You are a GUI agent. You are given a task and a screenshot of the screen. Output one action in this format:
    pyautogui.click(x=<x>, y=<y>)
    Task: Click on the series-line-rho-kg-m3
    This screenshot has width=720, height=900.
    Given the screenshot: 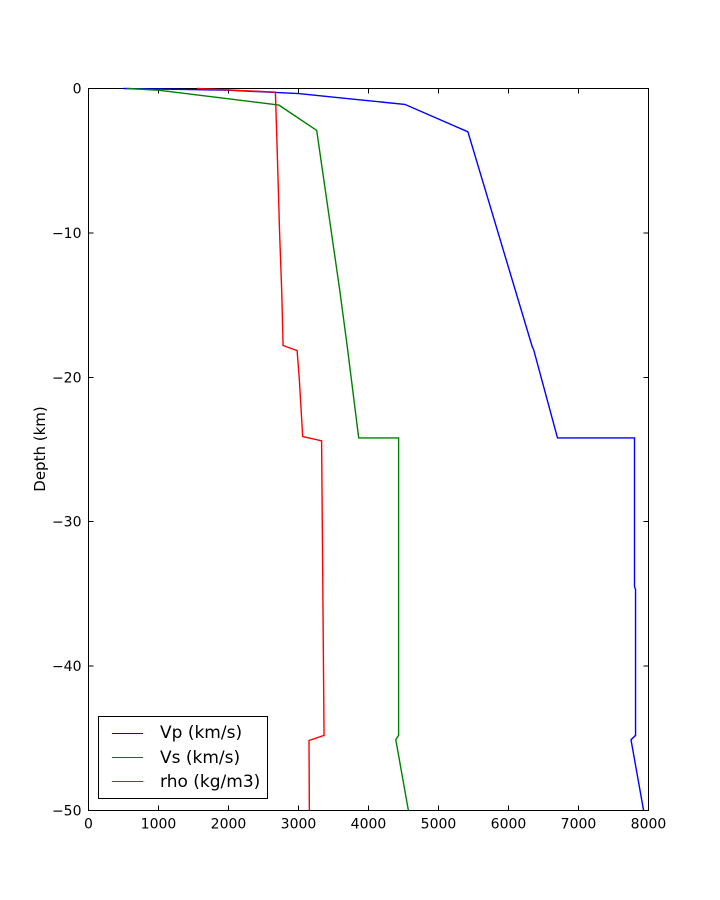 What is the action you would take?
    pyautogui.click(x=260, y=449)
    